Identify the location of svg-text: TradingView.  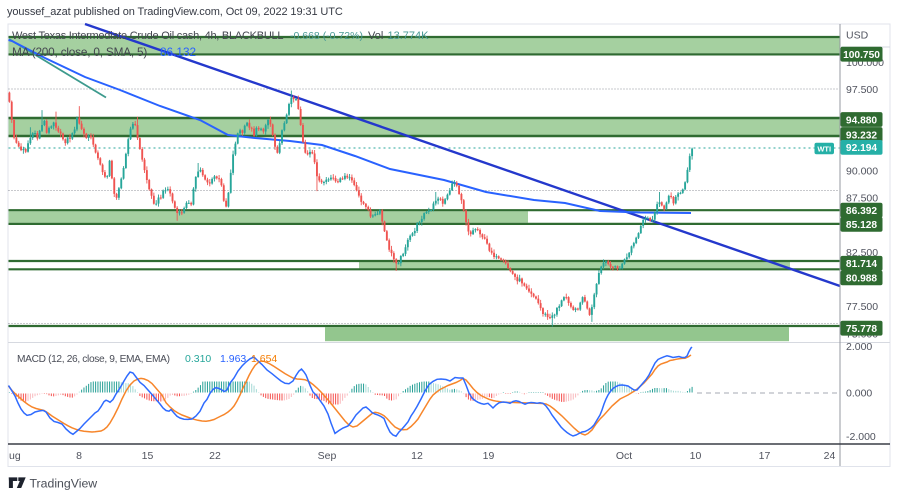
(64, 484).